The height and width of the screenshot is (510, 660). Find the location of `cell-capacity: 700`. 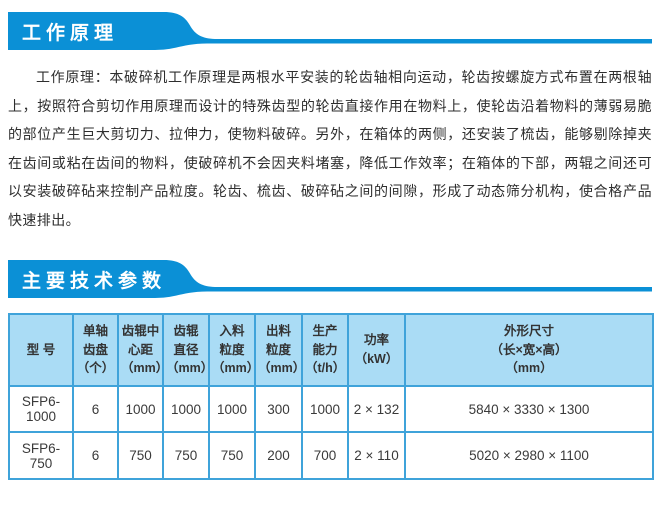

cell-capacity: 700 is located at coordinates (325, 455).